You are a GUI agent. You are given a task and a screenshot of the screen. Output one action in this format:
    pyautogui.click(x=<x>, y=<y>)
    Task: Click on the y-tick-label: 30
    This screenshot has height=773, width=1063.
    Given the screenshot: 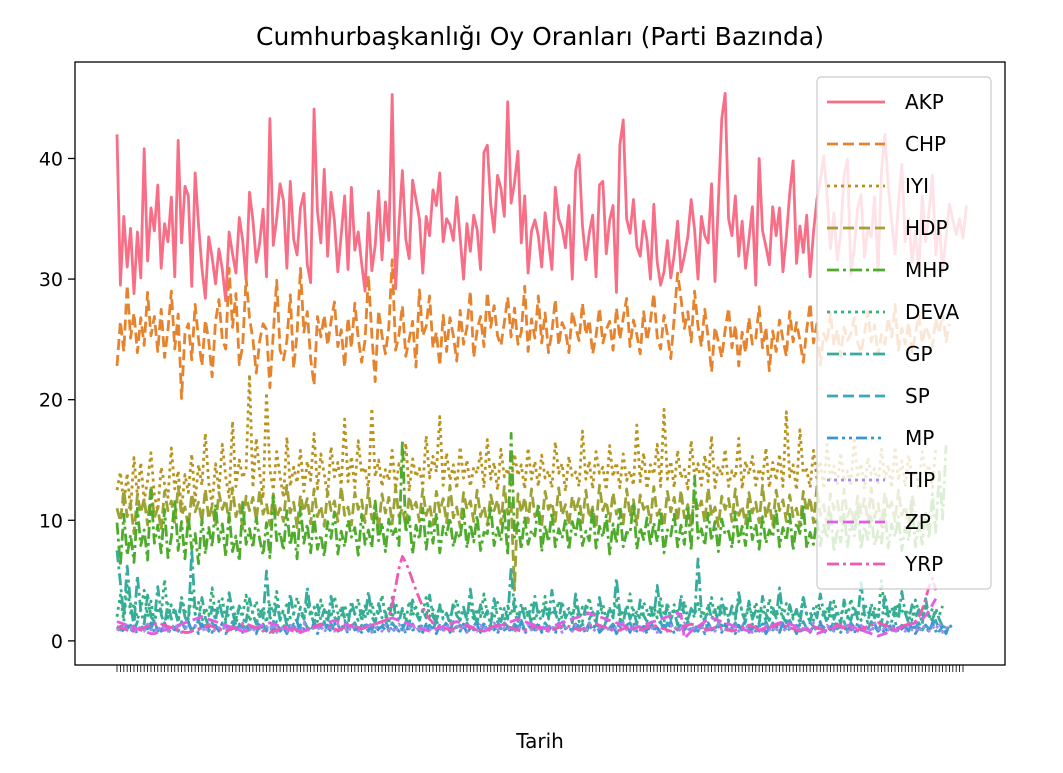 What is the action you would take?
    pyautogui.click(x=51, y=280)
    